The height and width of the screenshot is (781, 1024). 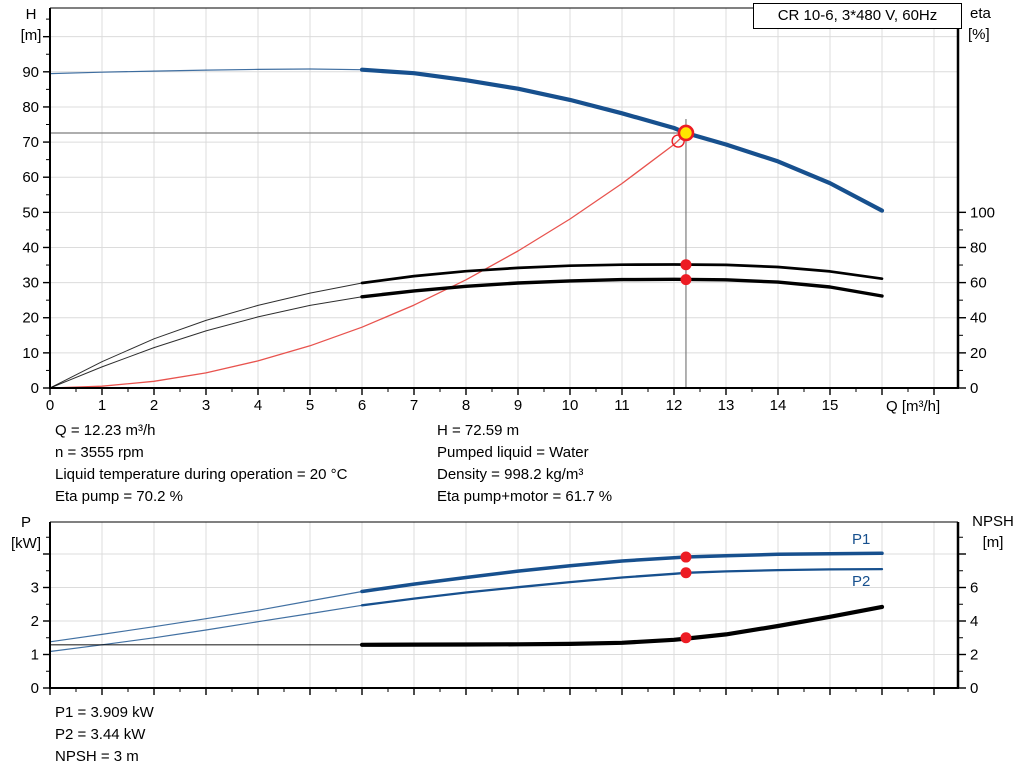 What do you see at coordinates (861, 539) in the screenshot?
I see `p1-curve-label: P1` at bounding box center [861, 539].